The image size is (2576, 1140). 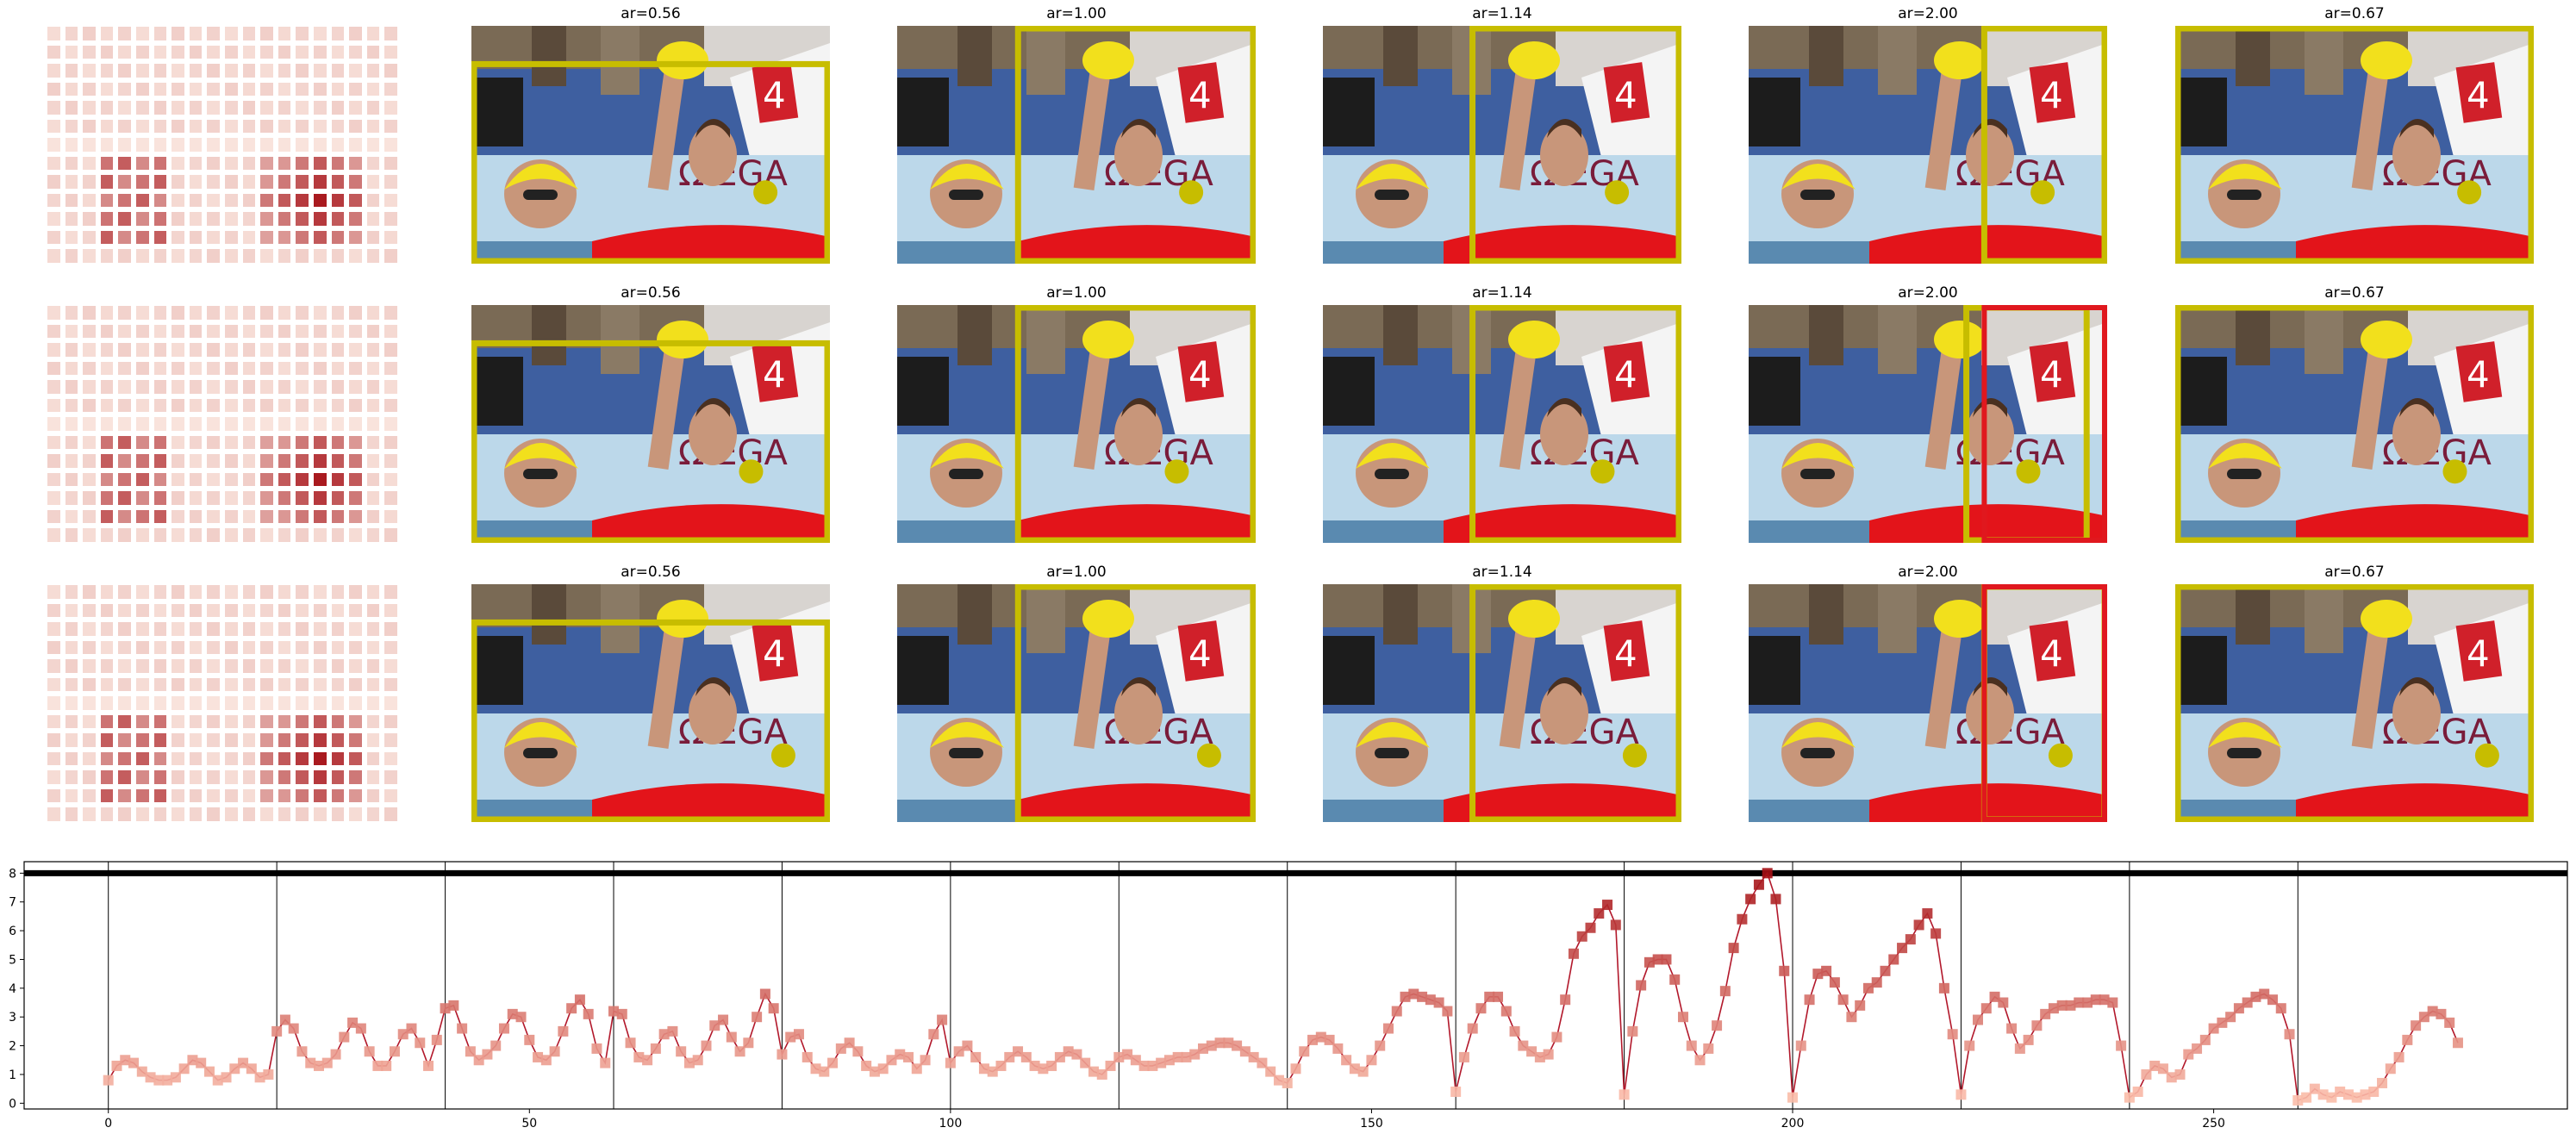 What do you see at coordinates (12, 874) in the screenshot?
I see `y-tick-label: 8` at bounding box center [12, 874].